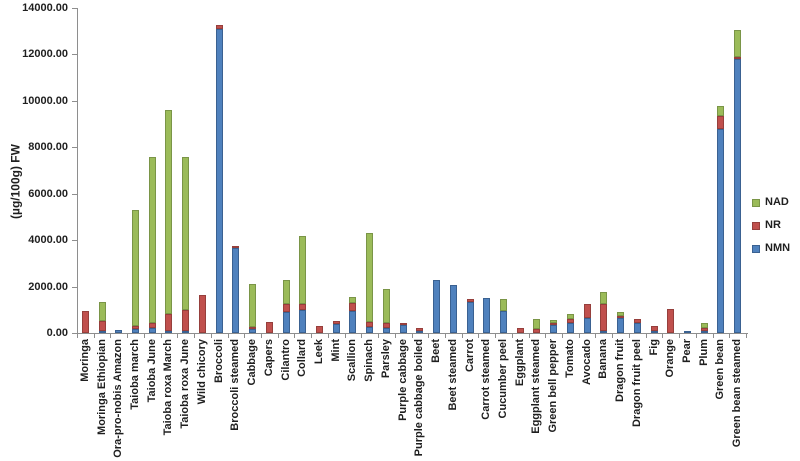  I want to click on bar-ora-pro-nobis-amazon, so click(119, 331).